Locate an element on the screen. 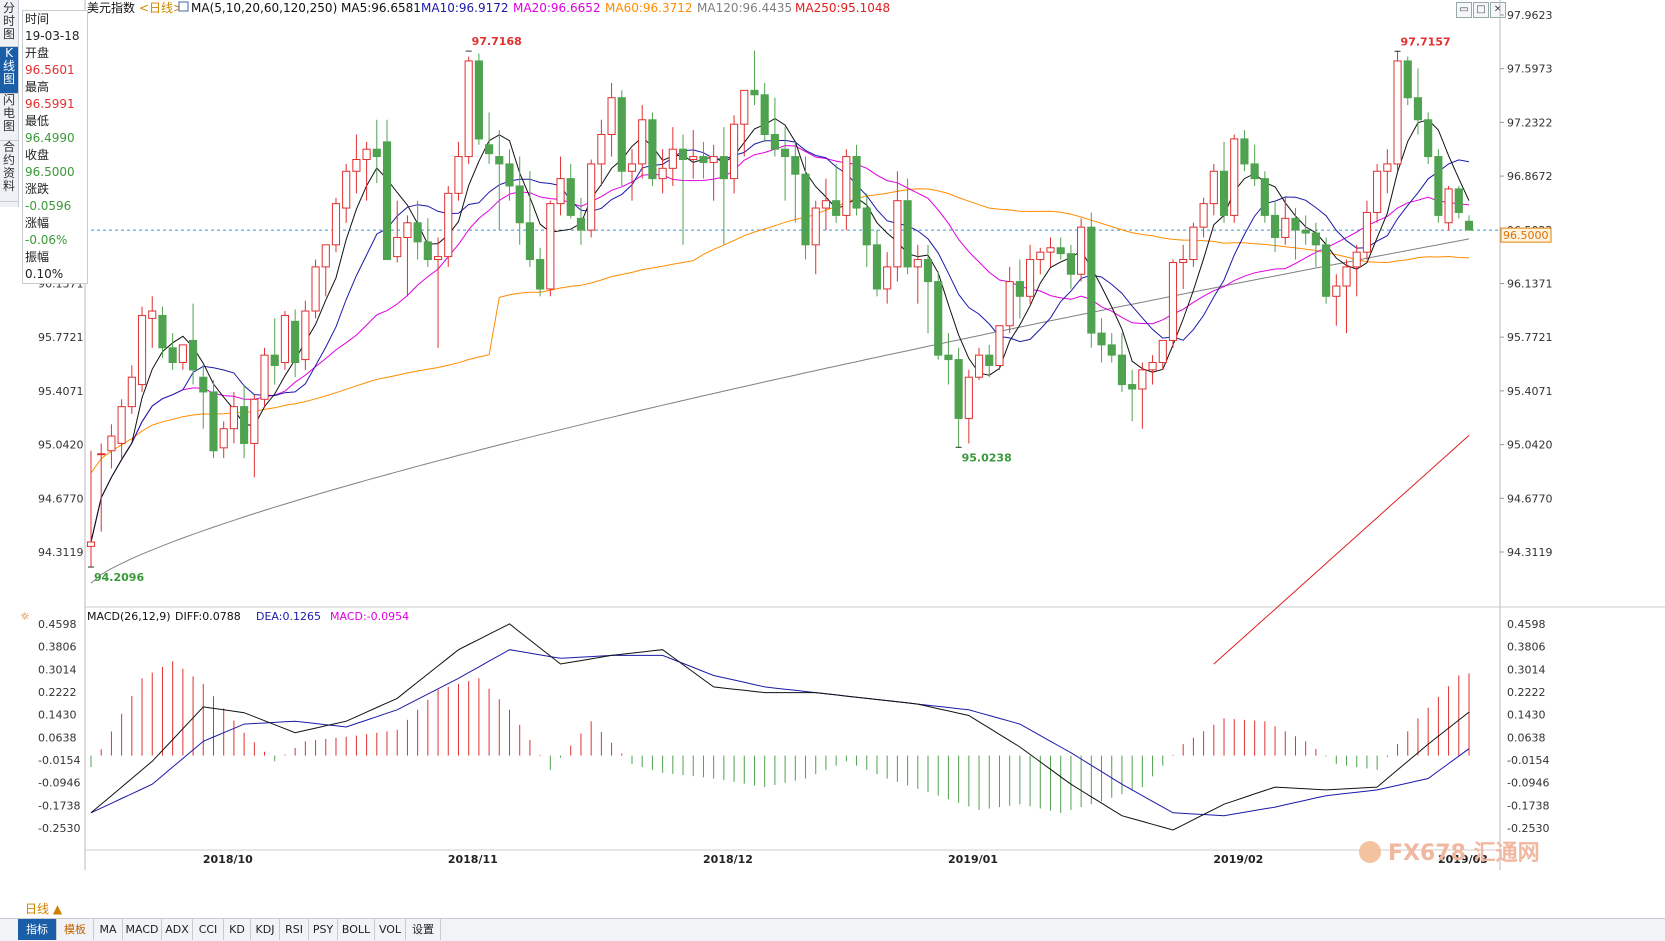 The image size is (1665, 941). indicator-tab-6: KD is located at coordinates (237, 929).